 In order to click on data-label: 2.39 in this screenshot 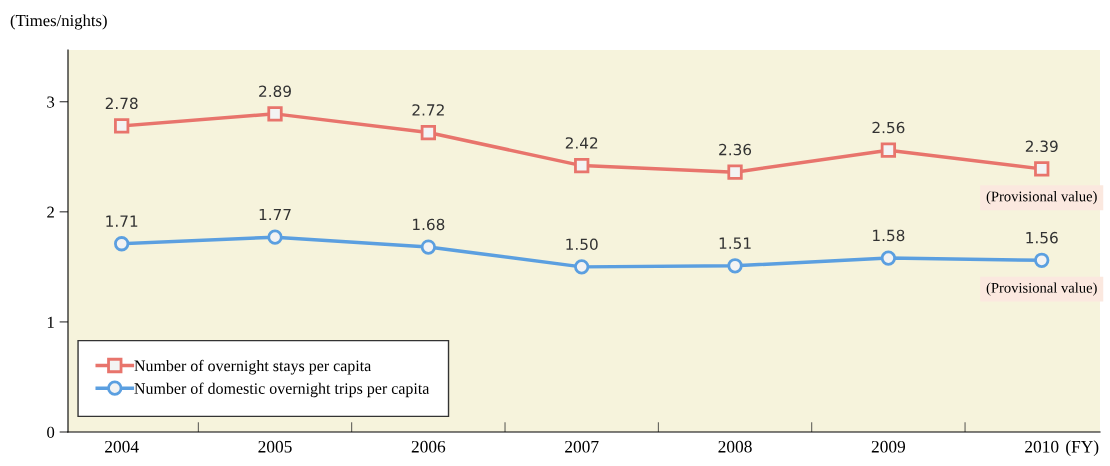, I will do `click(1041, 146)`.